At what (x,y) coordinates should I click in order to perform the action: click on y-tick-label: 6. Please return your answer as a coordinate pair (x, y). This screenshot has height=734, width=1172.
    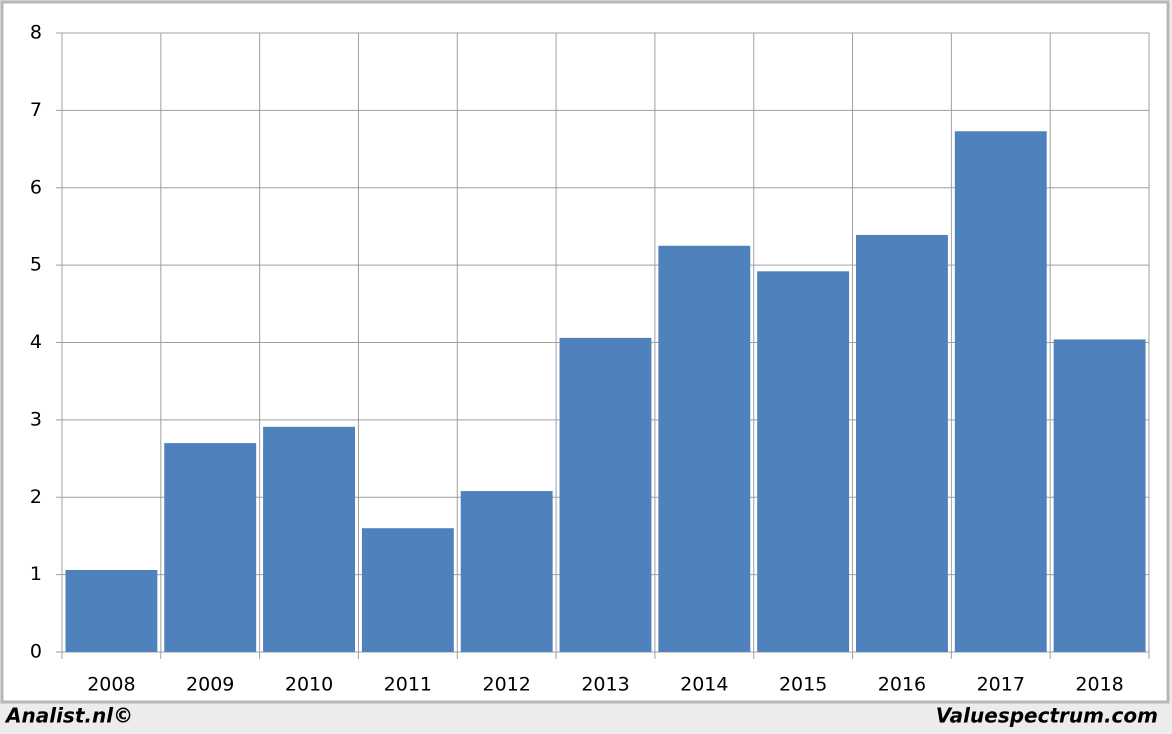
    Looking at the image, I should click on (36, 187).